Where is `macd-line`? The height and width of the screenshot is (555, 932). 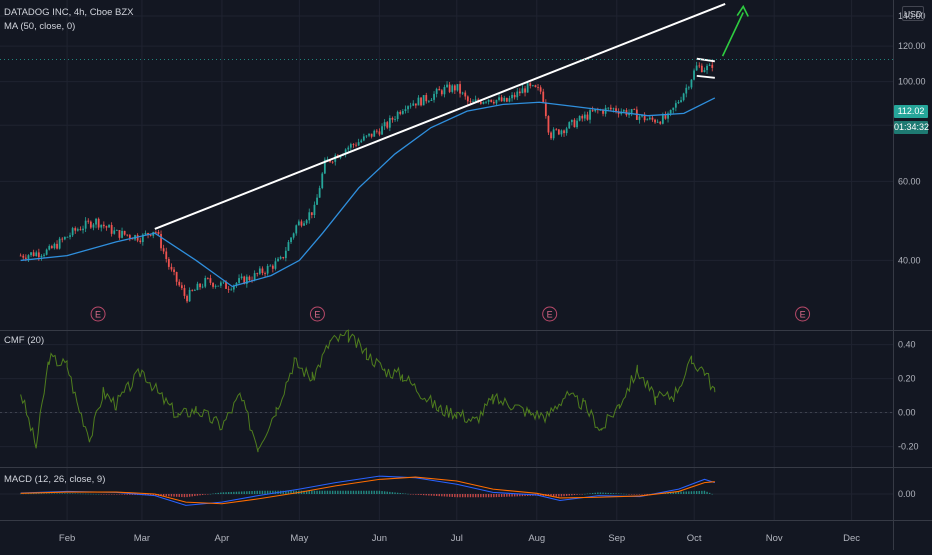 macd-line is located at coordinates (368, 490).